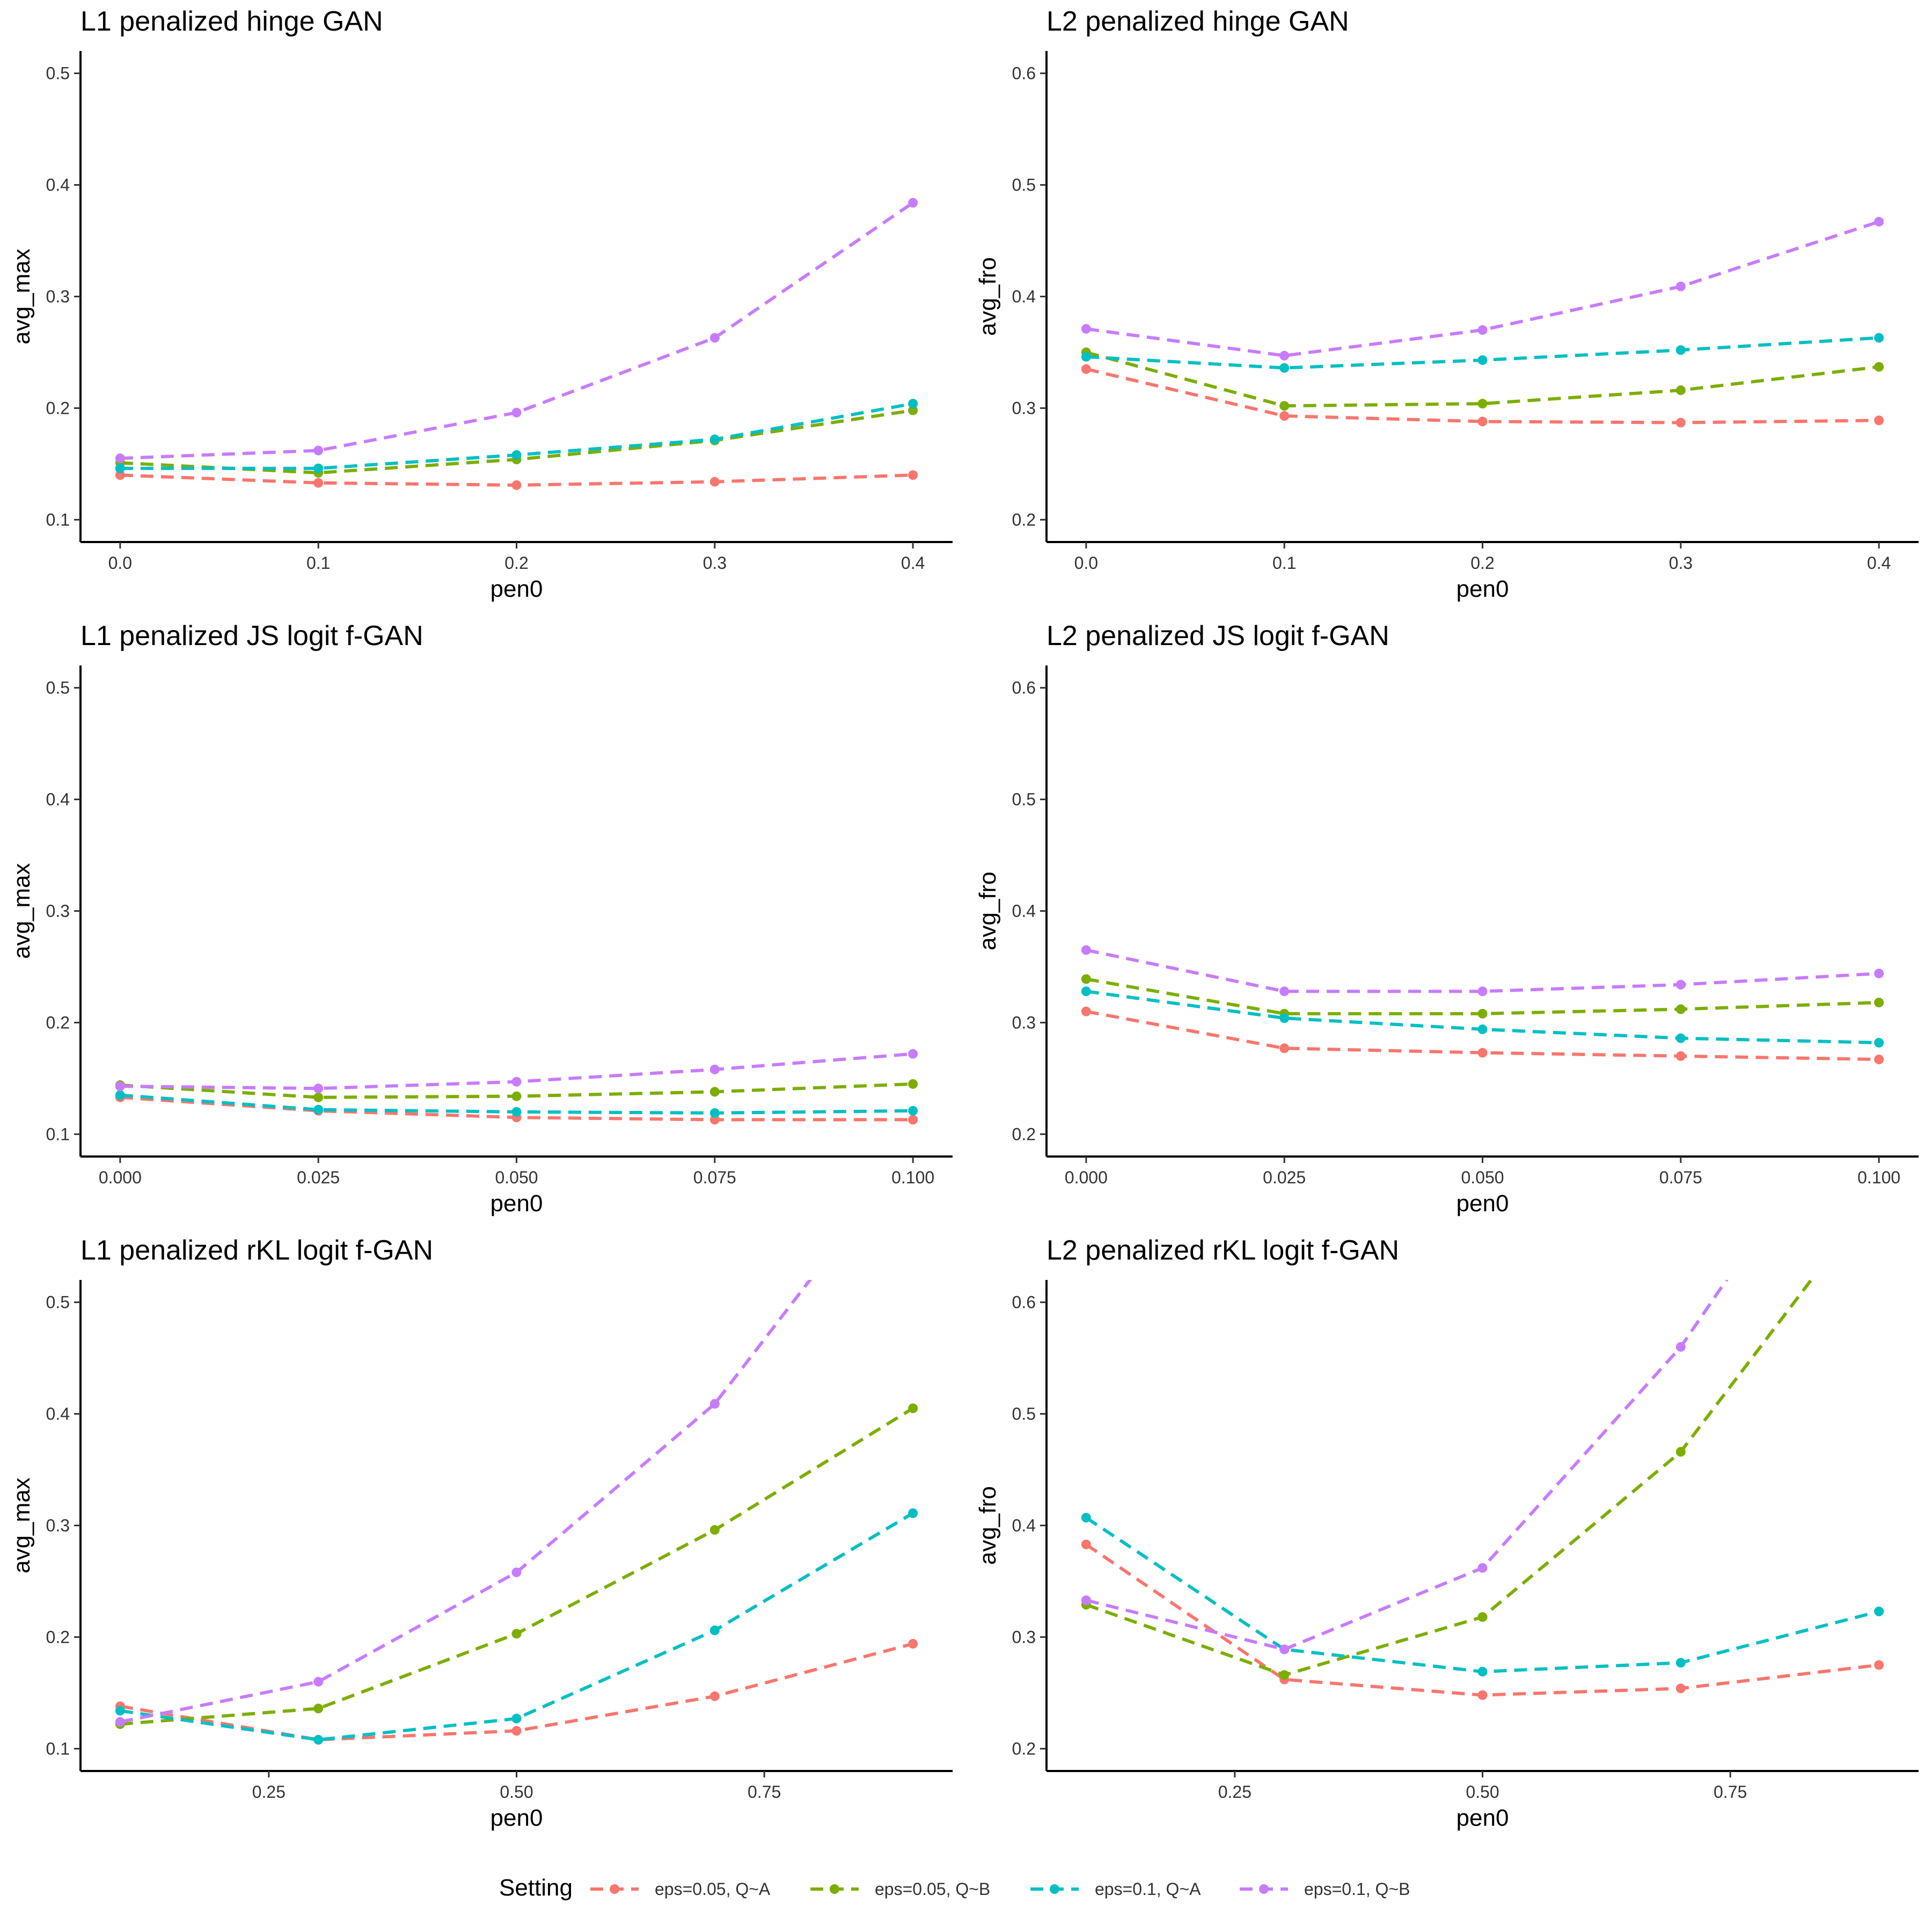 The image size is (1932, 1932). Describe the element at coordinates (516, 1177) in the screenshot. I see `x-tick-label: 0.050` at that location.